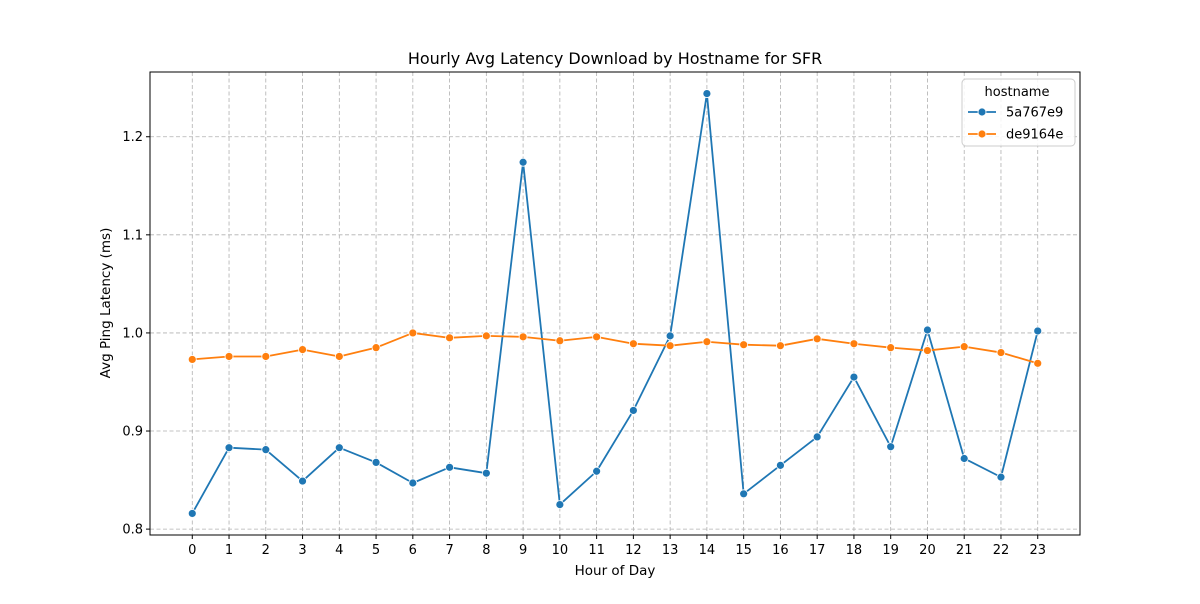 Image resolution: width=1200 pixels, height=604 pixels. What do you see at coordinates (266, 550) in the screenshot?
I see `x-tick-label: 2` at bounding box center [266, 550].